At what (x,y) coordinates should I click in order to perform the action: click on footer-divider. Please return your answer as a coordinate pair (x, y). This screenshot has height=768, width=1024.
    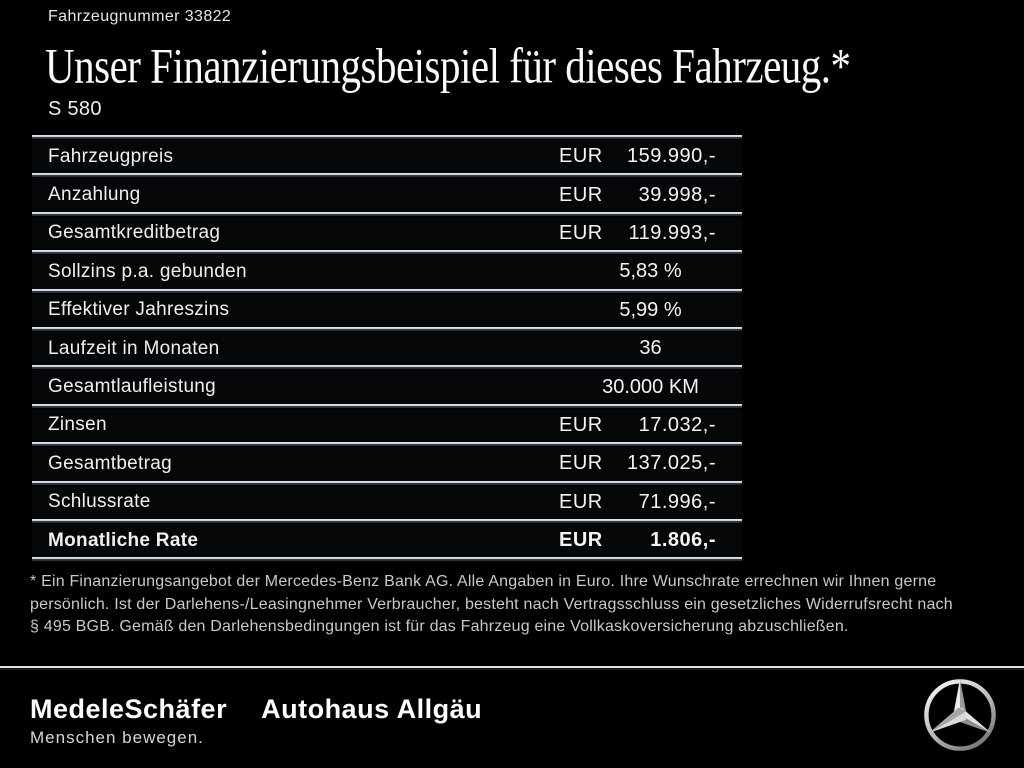
    Looking at the image, I should click on (512, 667).